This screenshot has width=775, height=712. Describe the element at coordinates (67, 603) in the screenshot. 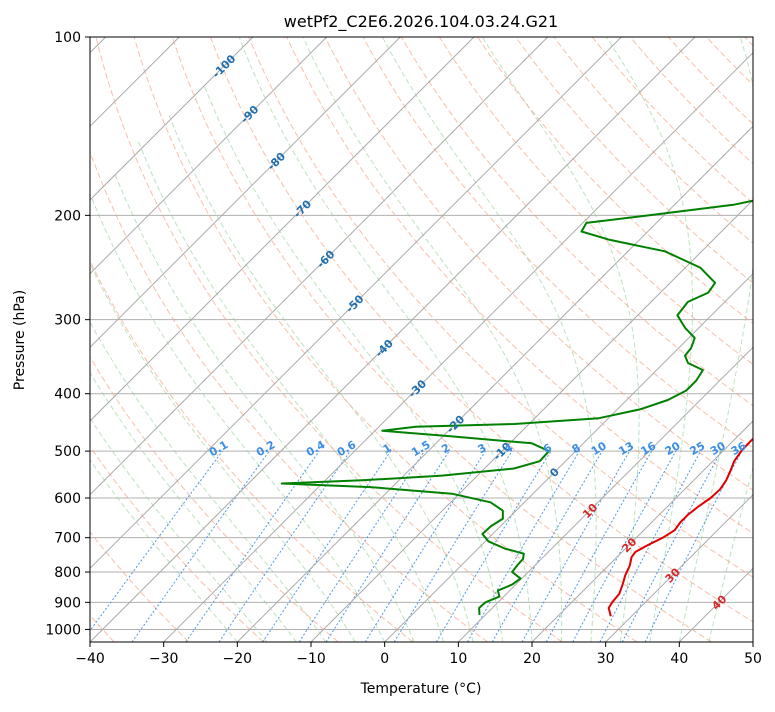

I see `y-tick-label: 900` at that location.